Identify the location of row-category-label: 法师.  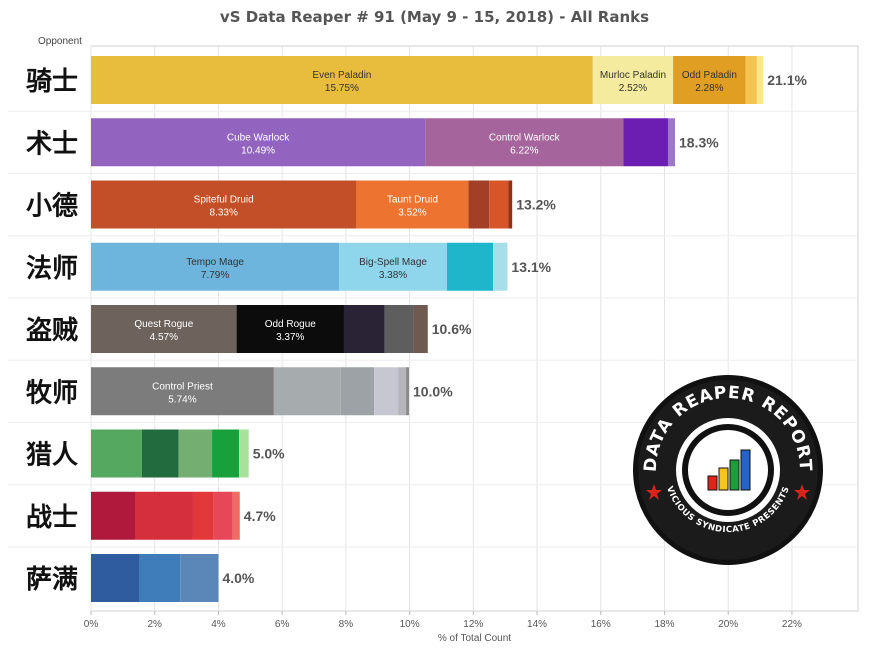
(52, 269).